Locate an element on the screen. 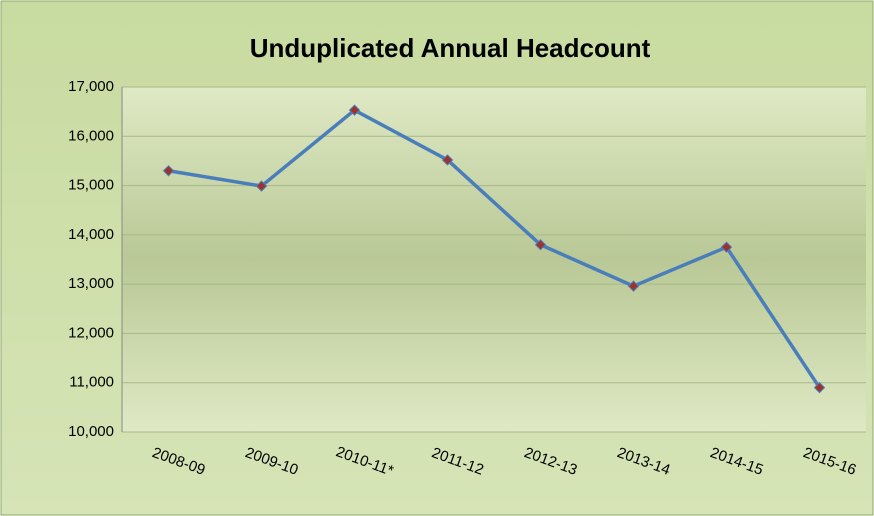  y-tick-label: 16,000 is located at coordinates (91, 135).